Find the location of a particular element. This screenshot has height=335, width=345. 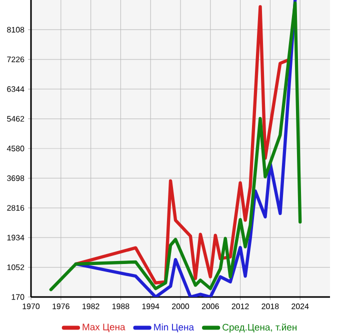

legend-label: Max Цена is located at coordinates (104, 328).